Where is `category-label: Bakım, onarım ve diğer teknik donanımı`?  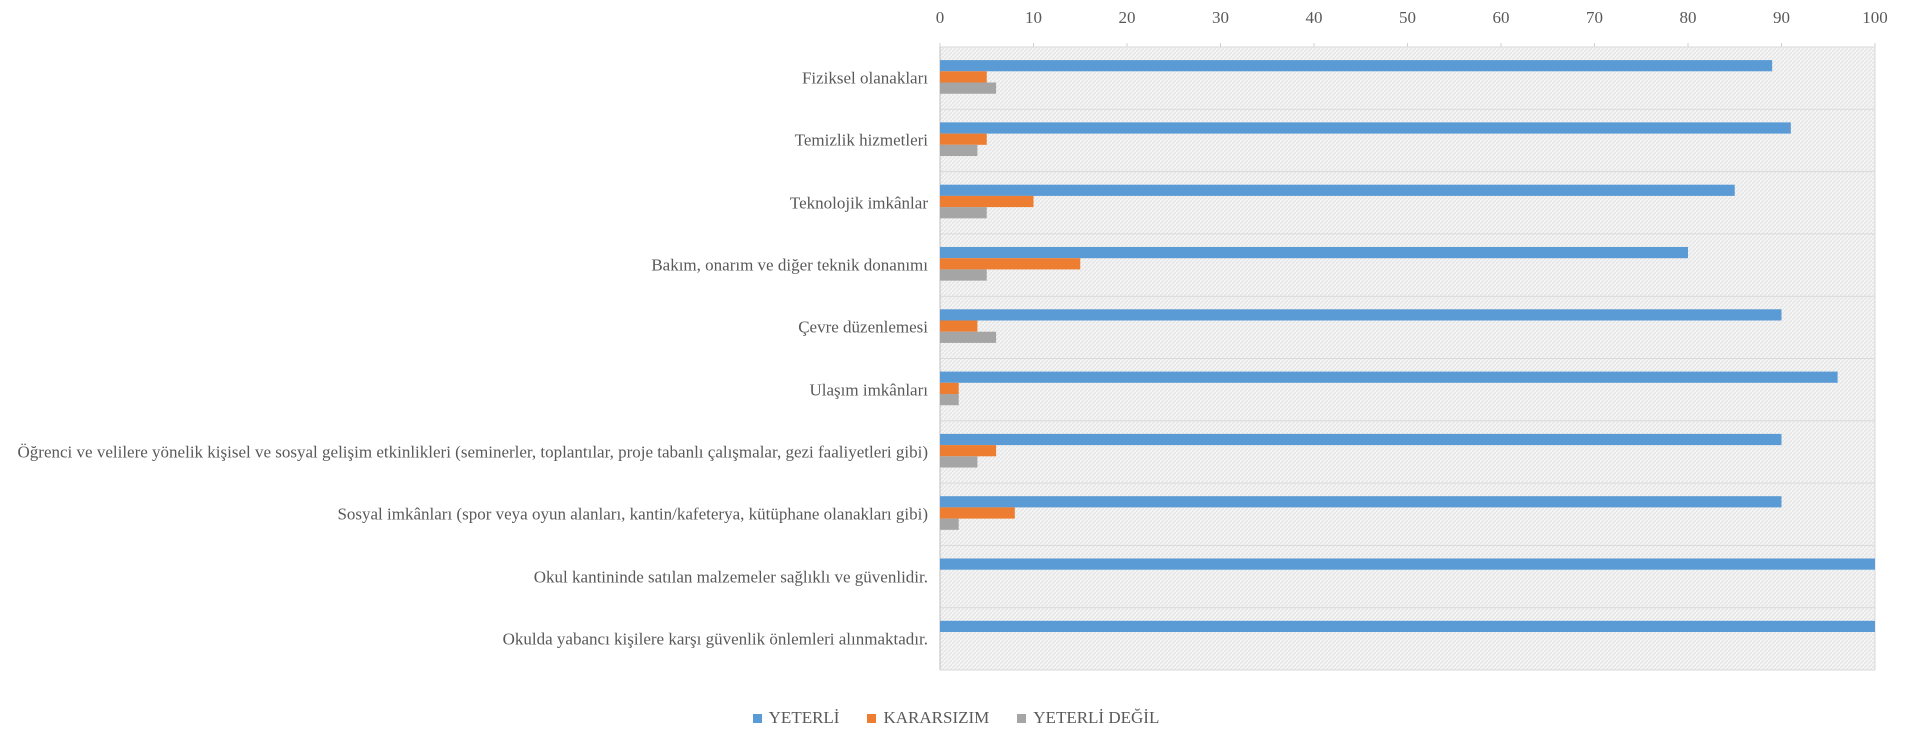 category-label: Bakım, onarım ve diğer teknik donanımı is located at coordinates (789, 265).